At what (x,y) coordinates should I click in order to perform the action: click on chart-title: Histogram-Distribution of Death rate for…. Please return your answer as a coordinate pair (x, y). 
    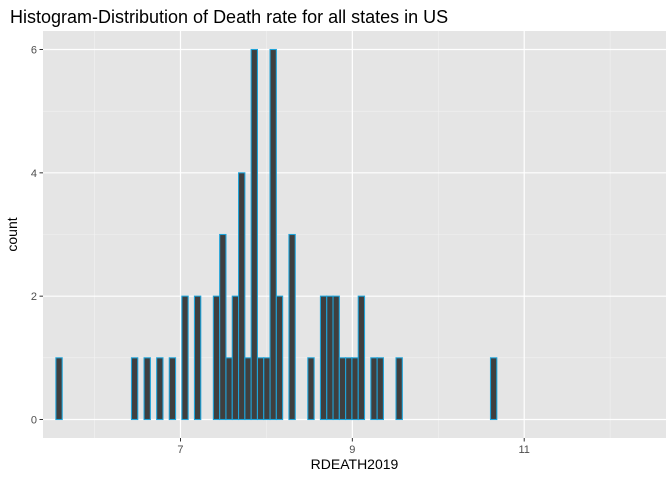
    Looking at the image, I should click on (229, 17).